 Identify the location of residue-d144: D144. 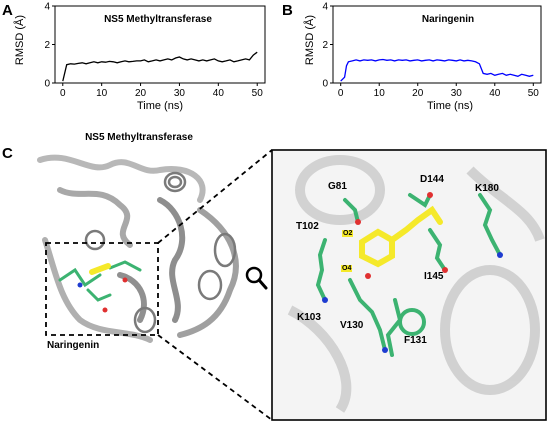
(432, 179).